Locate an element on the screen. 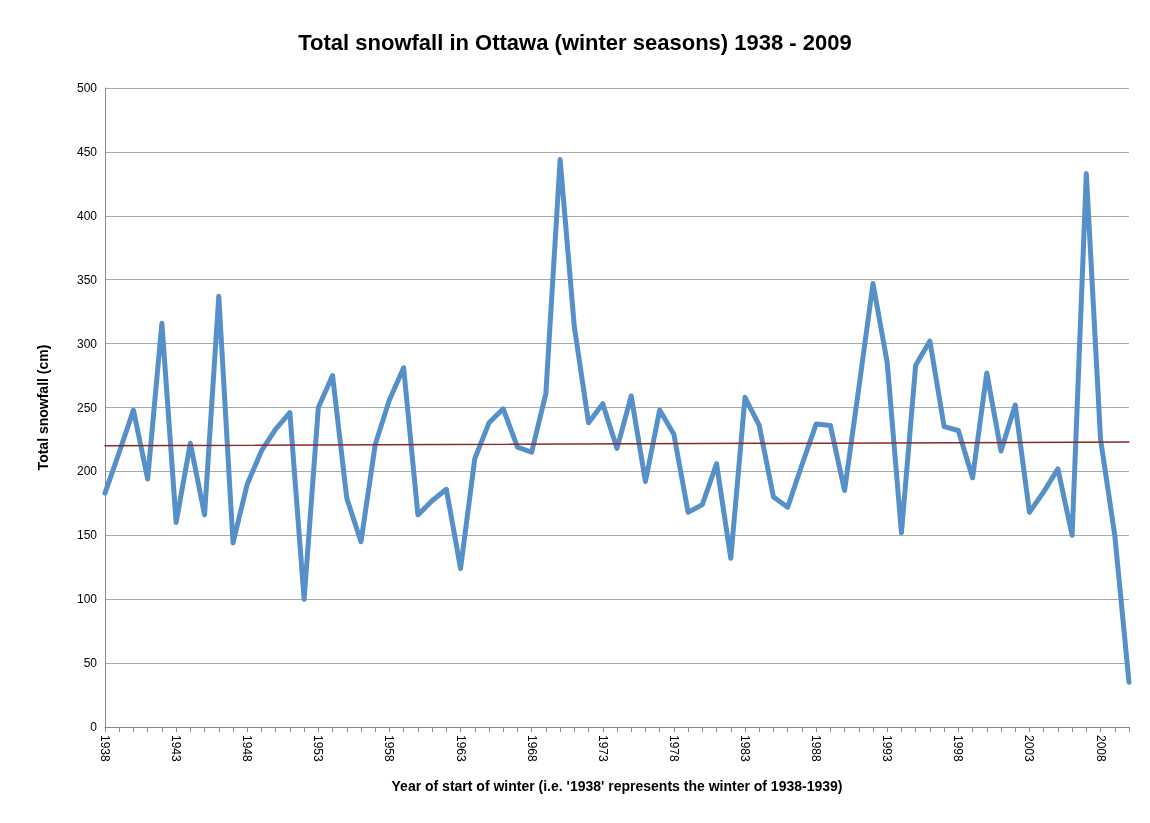 The width and height of the screenshot is (1150, 823). x-tick-label: 1953 is located at coordinates (318, 749).